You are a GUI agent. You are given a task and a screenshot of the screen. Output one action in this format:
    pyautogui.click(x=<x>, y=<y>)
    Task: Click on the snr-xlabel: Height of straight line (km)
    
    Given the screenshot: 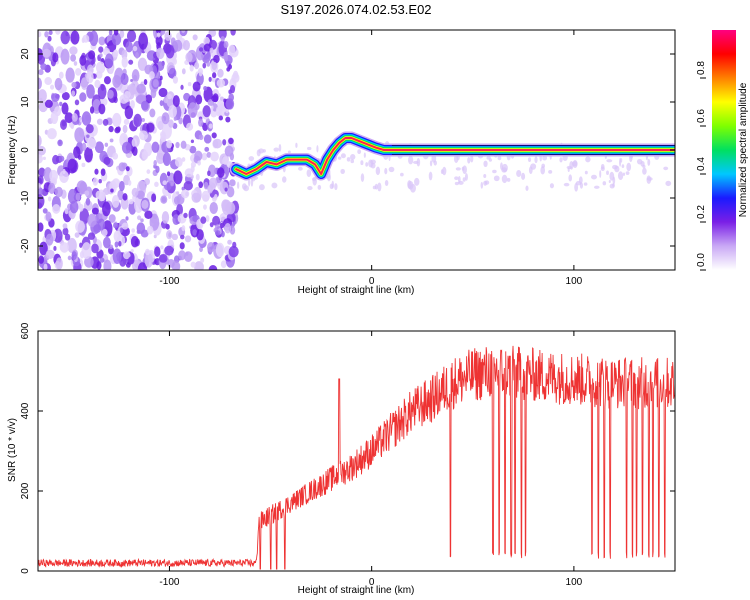 What is the action you would take?
    pyautogui.click(x=356, y=590)
    